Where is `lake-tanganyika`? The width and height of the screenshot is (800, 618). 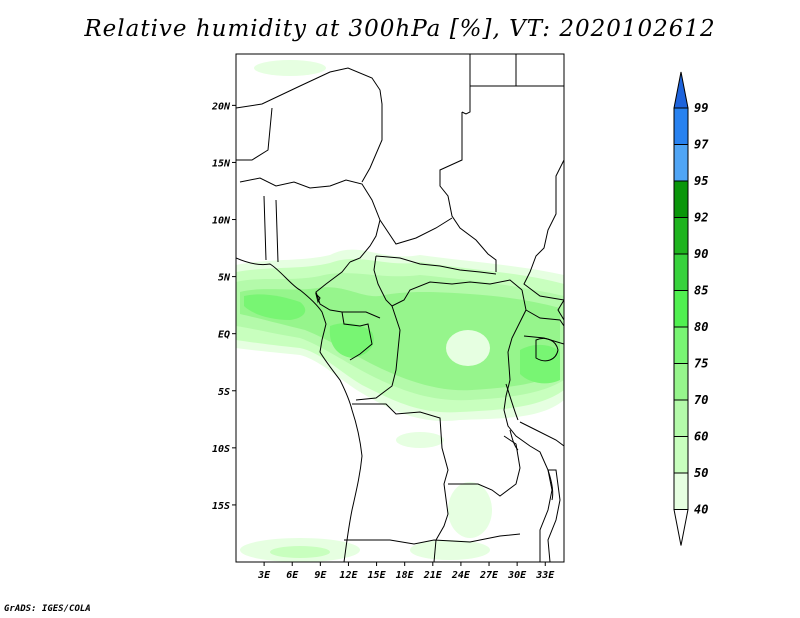
lake-tanganyika is located at coordinates (512, 417).